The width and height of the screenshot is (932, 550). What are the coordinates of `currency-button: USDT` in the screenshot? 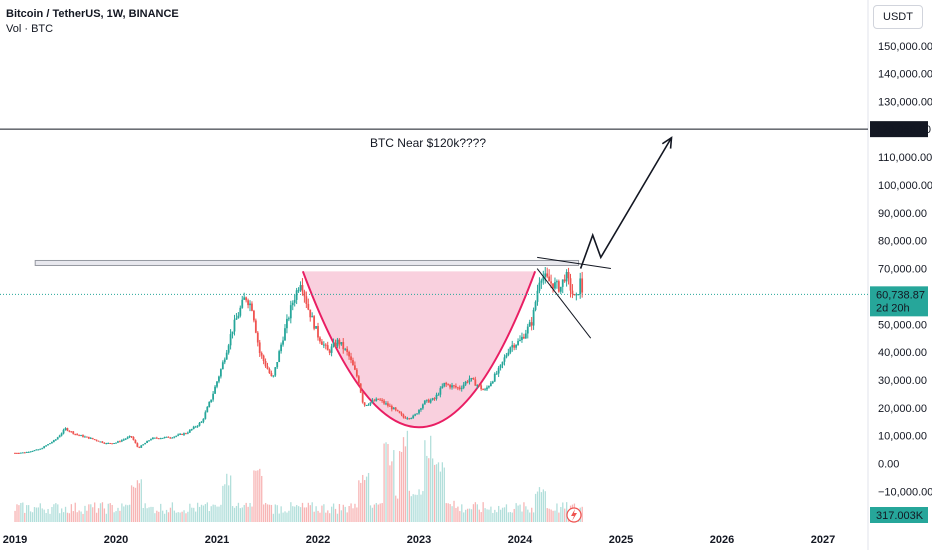 It's located at (898, 17).